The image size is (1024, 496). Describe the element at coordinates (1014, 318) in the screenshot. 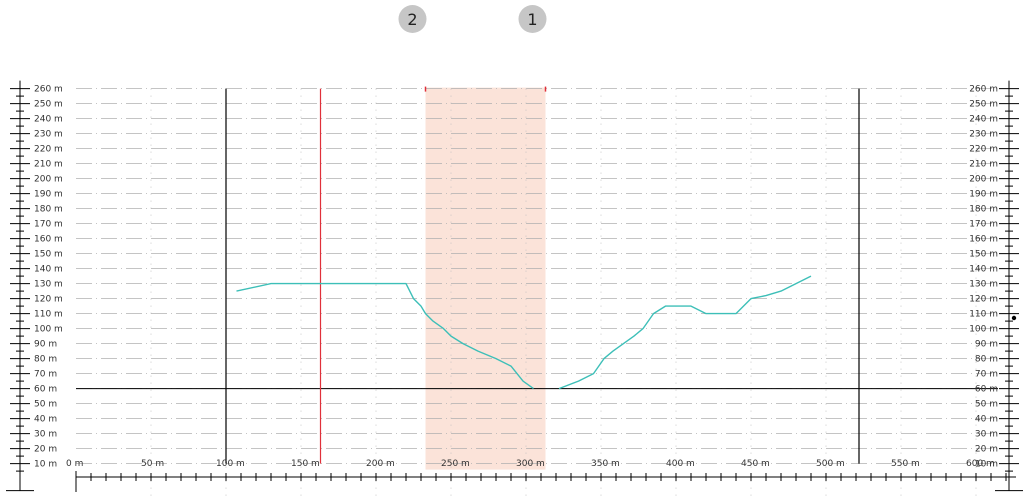

I see `handle-dot` at that location.